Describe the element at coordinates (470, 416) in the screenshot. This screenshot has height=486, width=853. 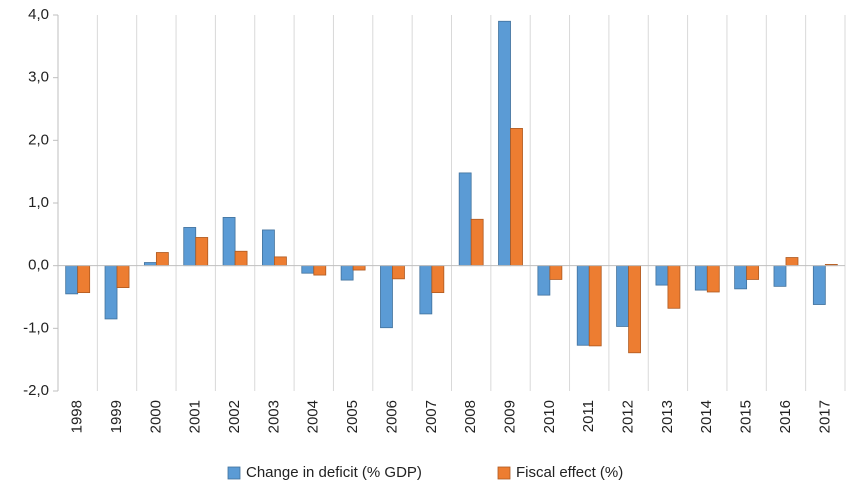
I see `x-tick-label: 2008` at that location.